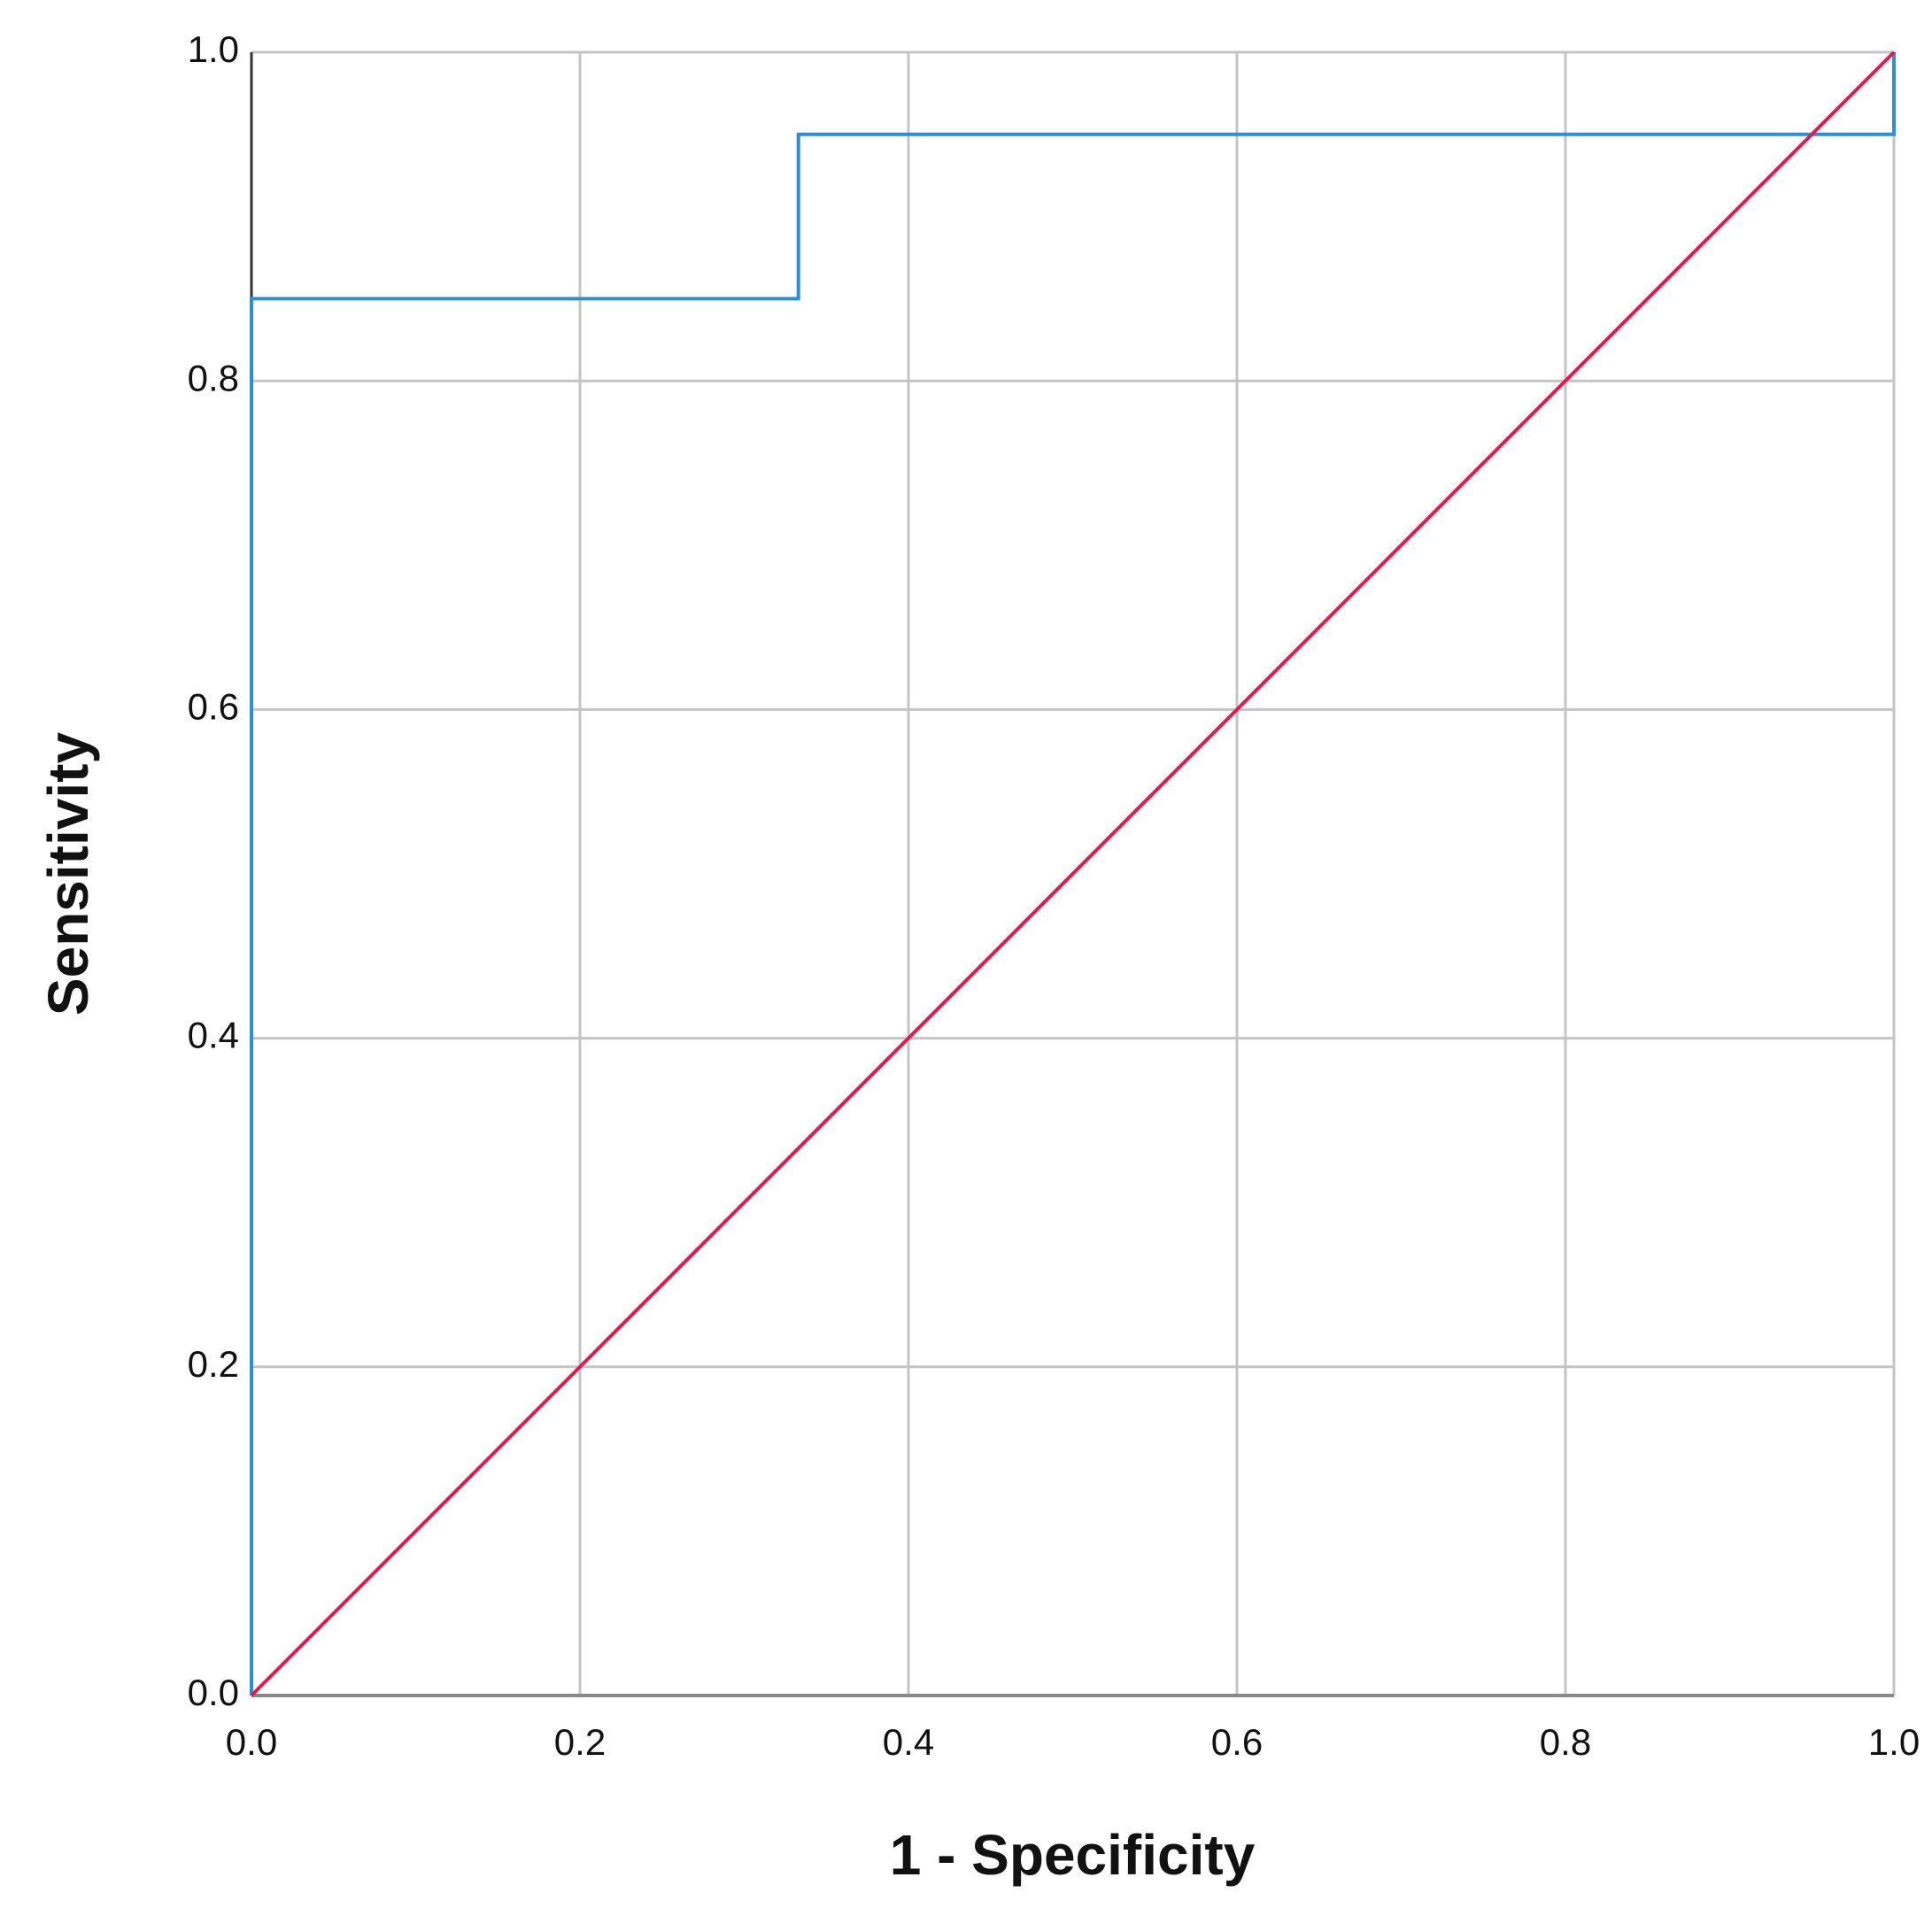 The height and width of the screenshot is (1908, 1932). Describe the element at coordinates (1073, 1855) in the screenshot. I see `x-axis-title: 1 - Specificity` at that location.